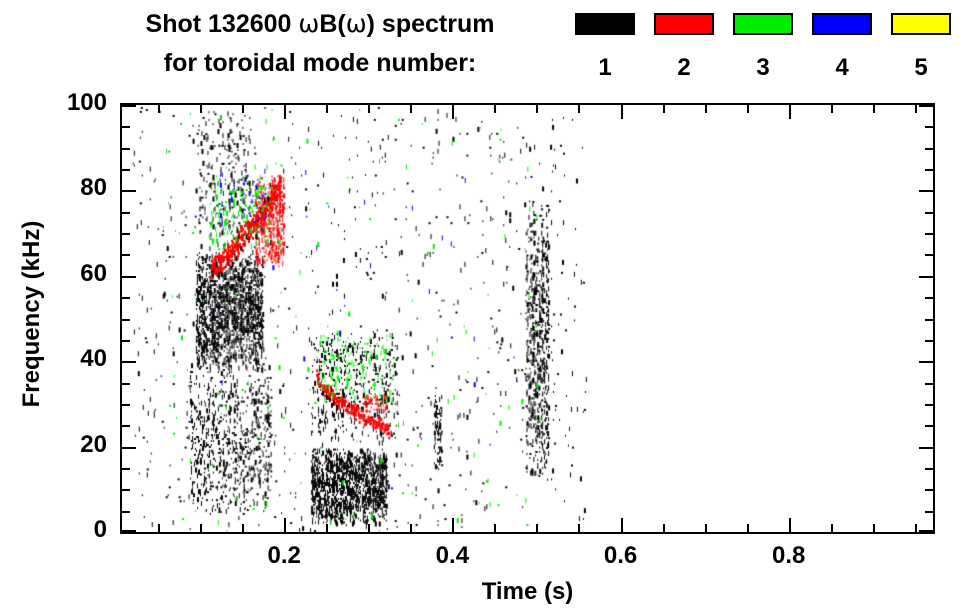  What do you see at coordinates (684, 67) in the screenshot?
I see `legend-label-2: 2` at bounding box center [684, 67].